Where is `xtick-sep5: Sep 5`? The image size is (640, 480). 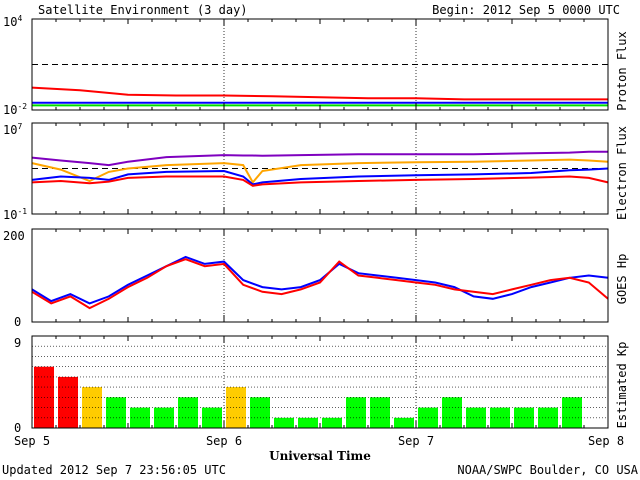
xtick-sep5: Sep 5 is located at coordinates (32, 441).